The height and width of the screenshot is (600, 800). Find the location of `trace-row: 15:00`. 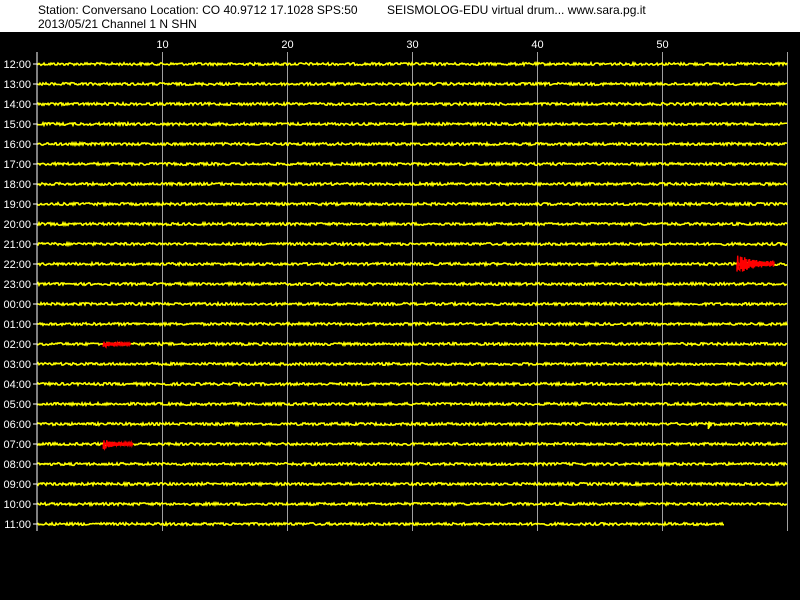

trace-row: 15:00 is located at coordinates (395, 125).